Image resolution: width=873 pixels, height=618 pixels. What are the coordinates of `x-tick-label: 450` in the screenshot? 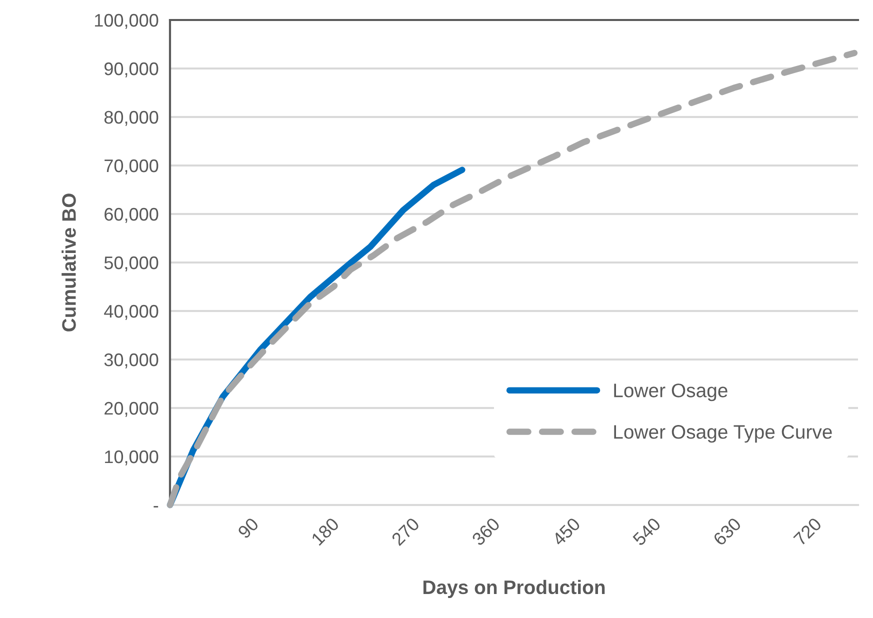 It's located at (566, 531).